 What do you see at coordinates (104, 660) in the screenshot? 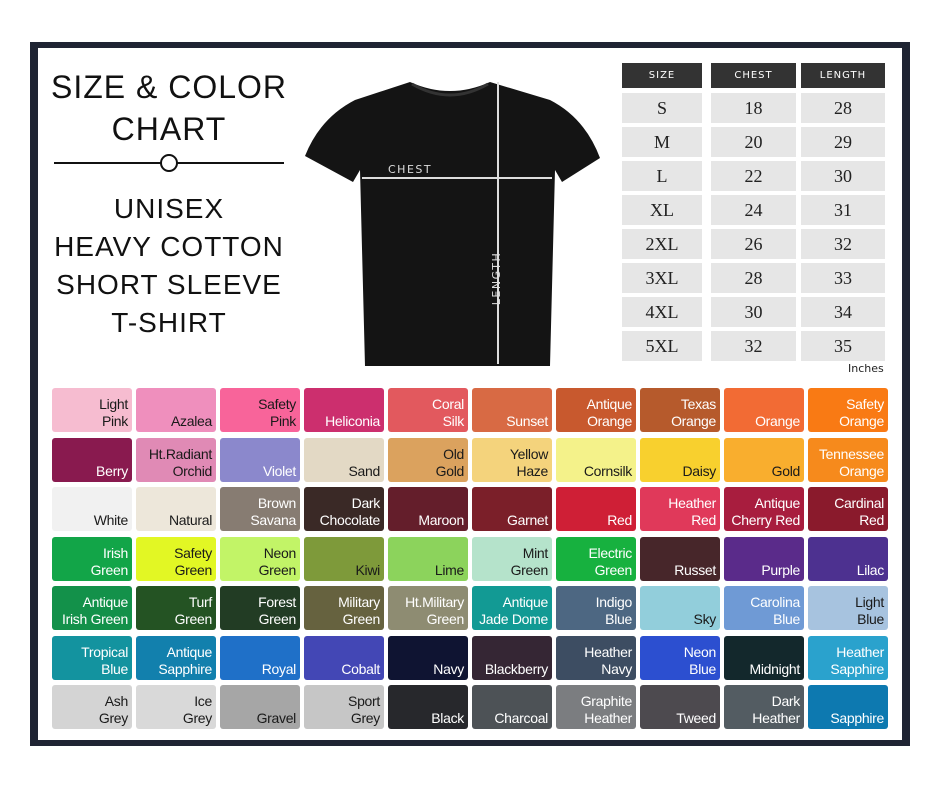
I see `color-name: Tropical Blue` at bounding box center [104, 660].